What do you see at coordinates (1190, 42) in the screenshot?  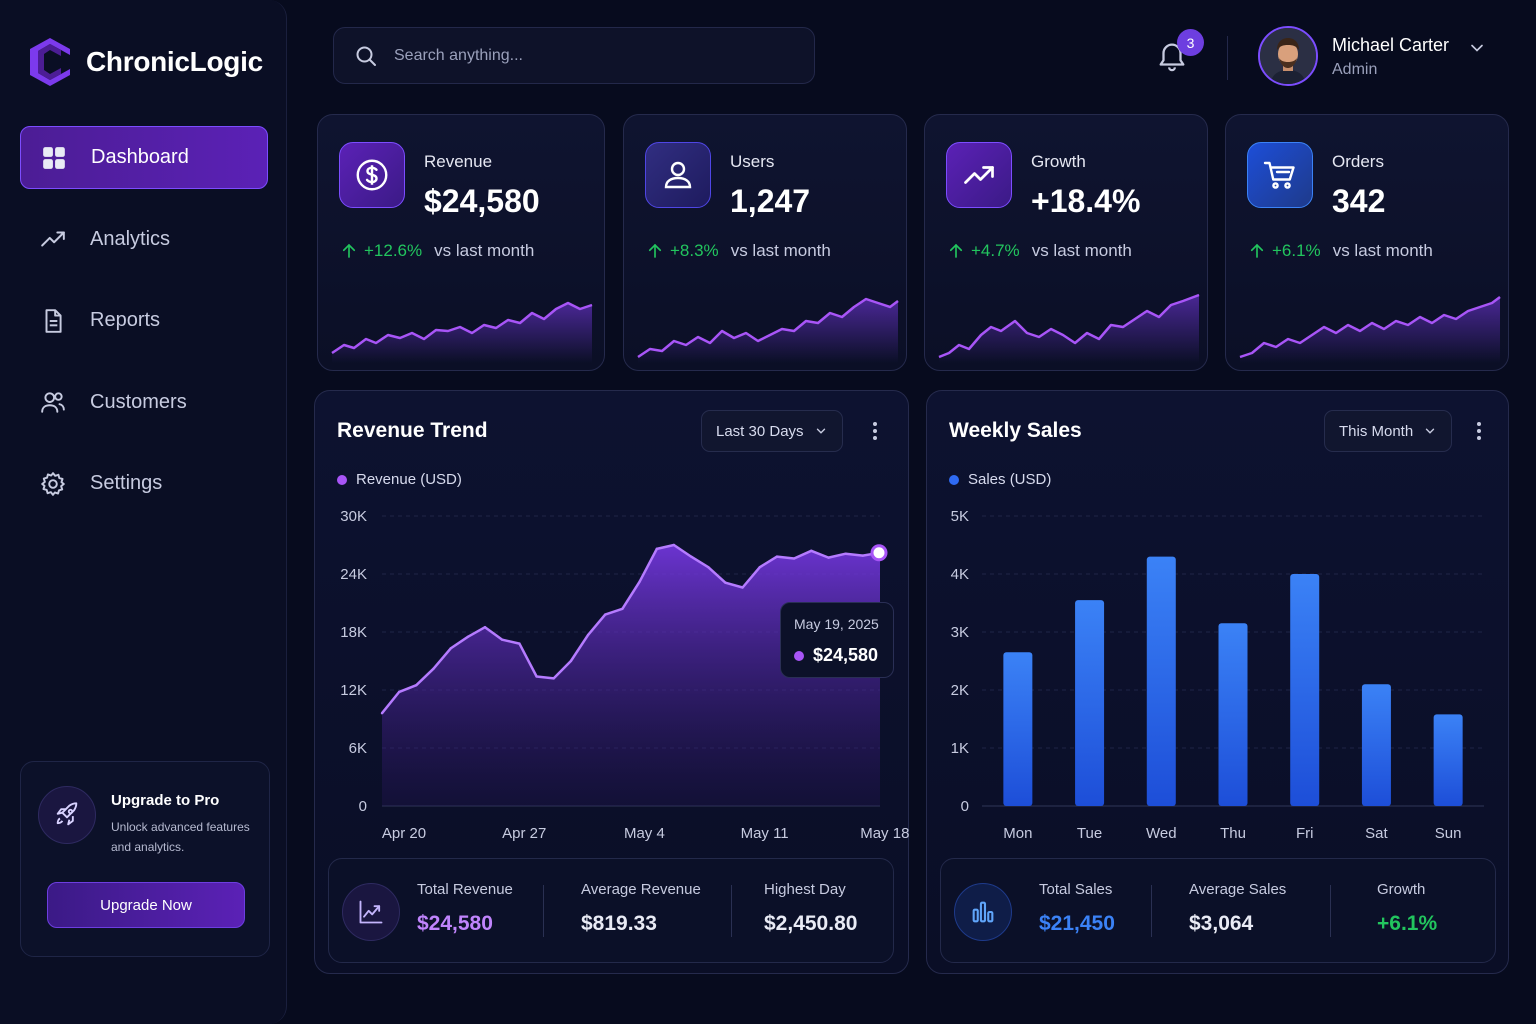 I see `notification-count-badge: 3` at bounding box center [1190, 42].